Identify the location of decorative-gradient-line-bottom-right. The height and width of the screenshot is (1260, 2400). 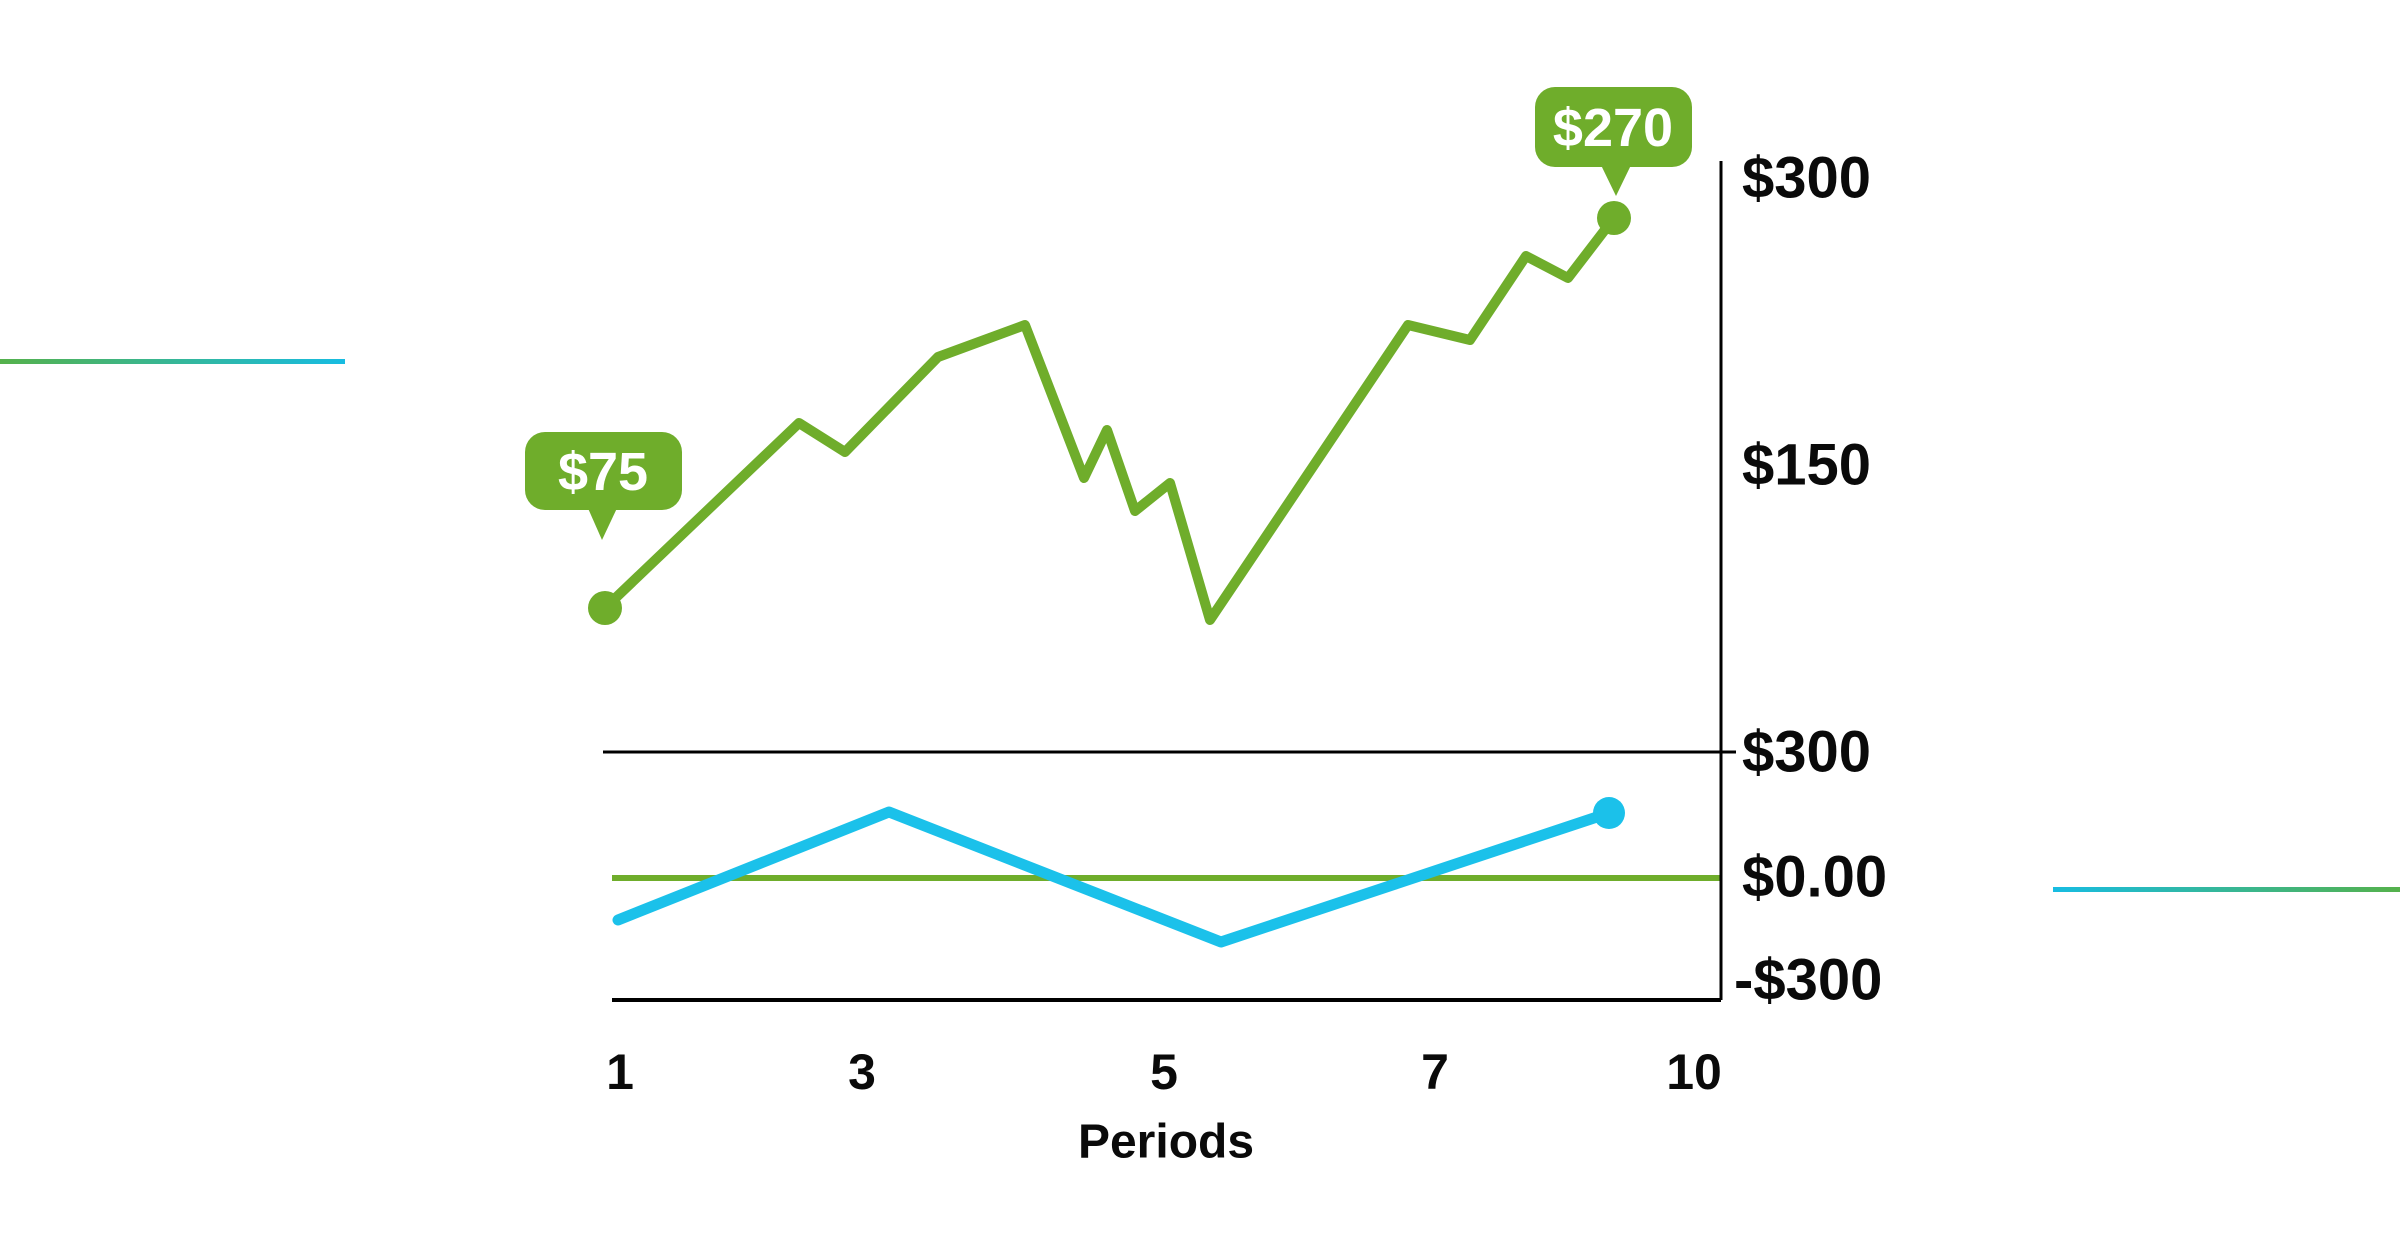
(2226, 889).